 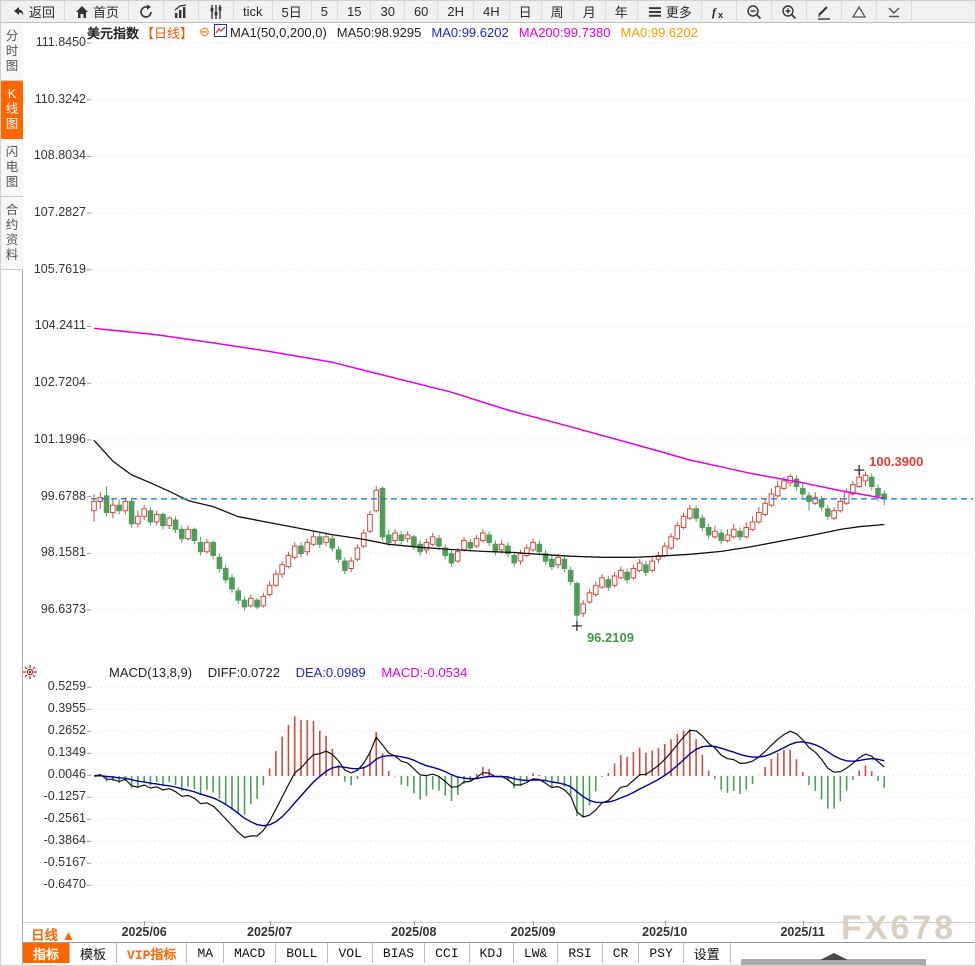 I want to click on toolbar-item-label: 4H, so click(x=491, y=11).